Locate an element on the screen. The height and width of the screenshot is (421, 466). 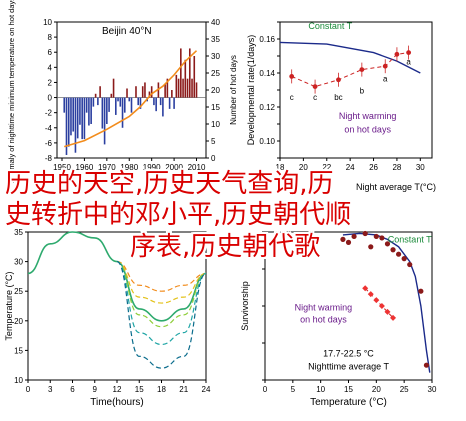
panel-c-xlabel: Time(hours) is located at coordinates (117, 402).